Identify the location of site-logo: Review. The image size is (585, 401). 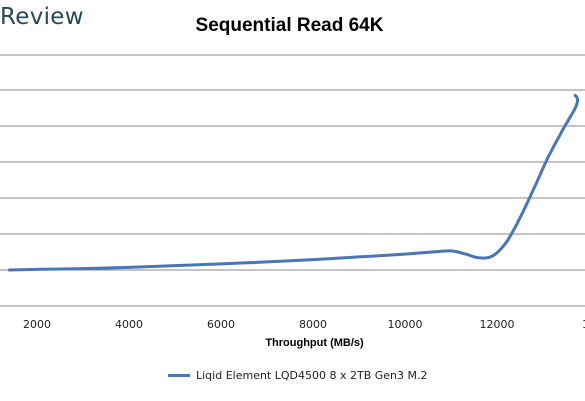
(42, 17).